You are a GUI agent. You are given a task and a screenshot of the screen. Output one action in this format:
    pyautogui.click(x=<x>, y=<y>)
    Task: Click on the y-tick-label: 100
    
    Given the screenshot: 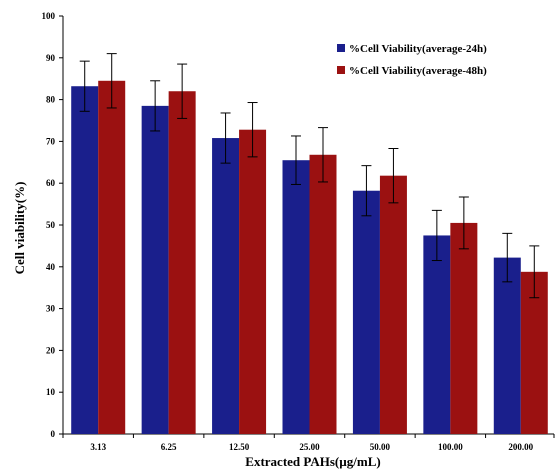 What is the action you would take?
    pyautogui.click(x=49, y=16)
    